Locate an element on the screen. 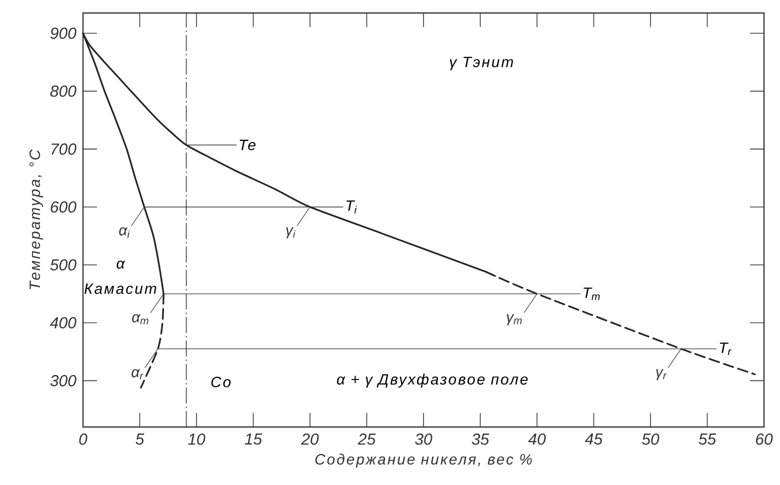 Image resolution: width=780 pixels, height=485 pixels. x-tick-label: 55 is located at coordinates (707, 439).